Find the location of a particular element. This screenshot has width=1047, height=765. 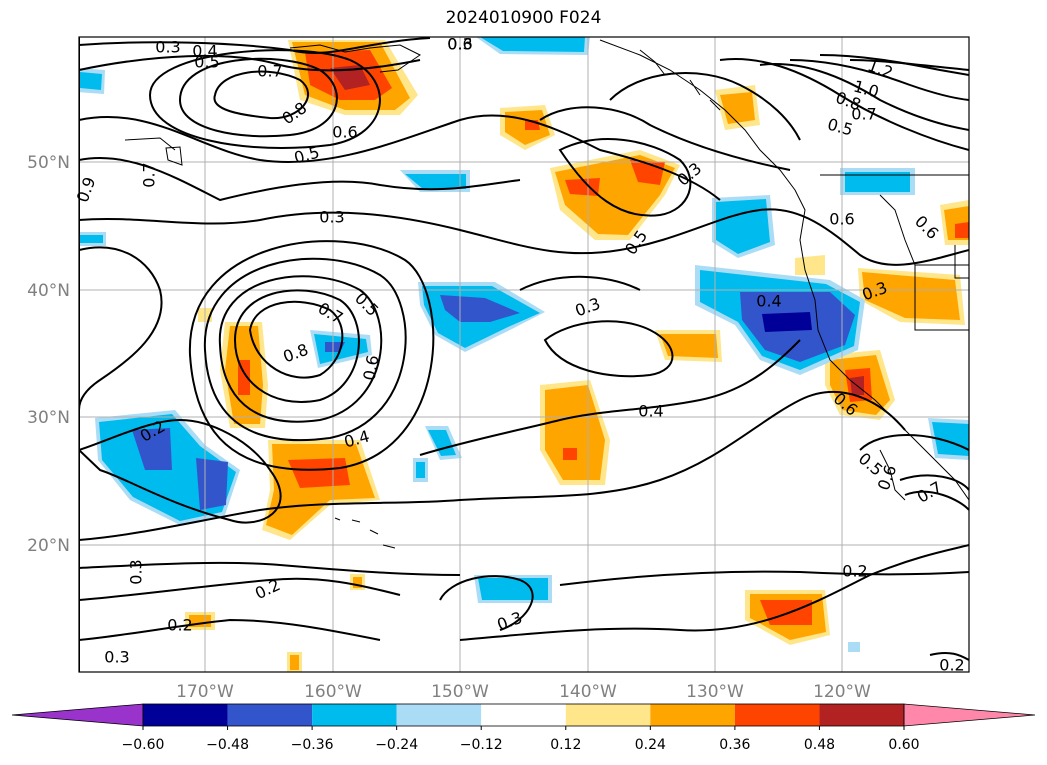

lon-label-140w: 140°W is located at coordinates (588, 692).